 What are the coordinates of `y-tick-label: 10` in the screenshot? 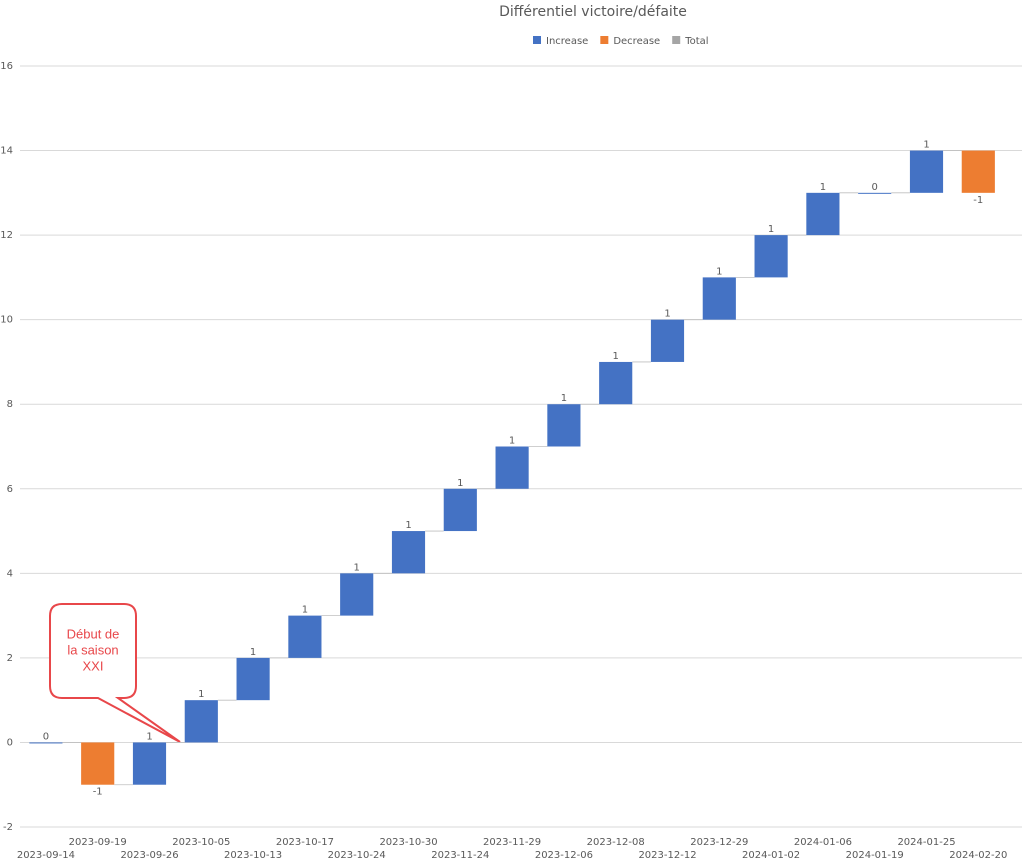 It's located at (6, 320).